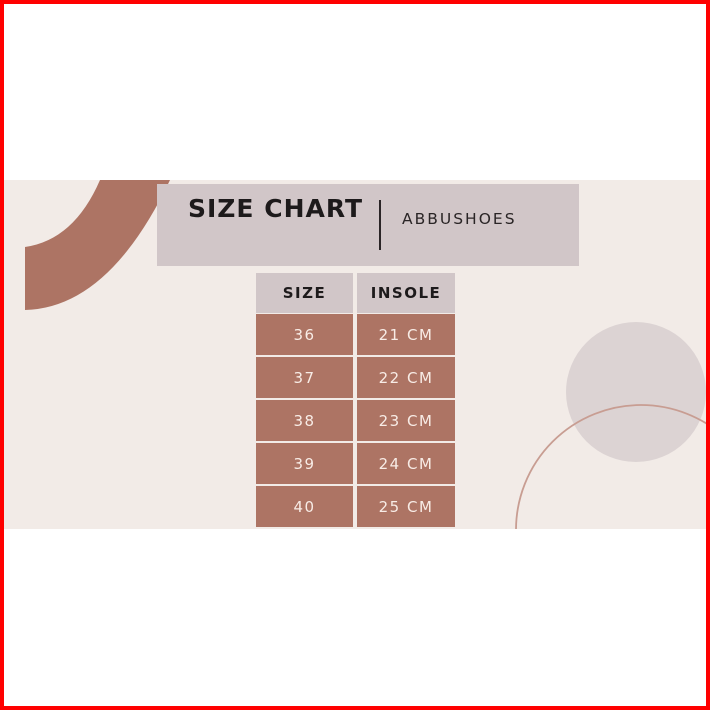 The width and height of the screenshot is (710, 710). What do you see at coordinates (368, 225) in the screenshot?
I see `header-box: SIZE CHART ABBUSHOES` at bounding box center [368, 225].